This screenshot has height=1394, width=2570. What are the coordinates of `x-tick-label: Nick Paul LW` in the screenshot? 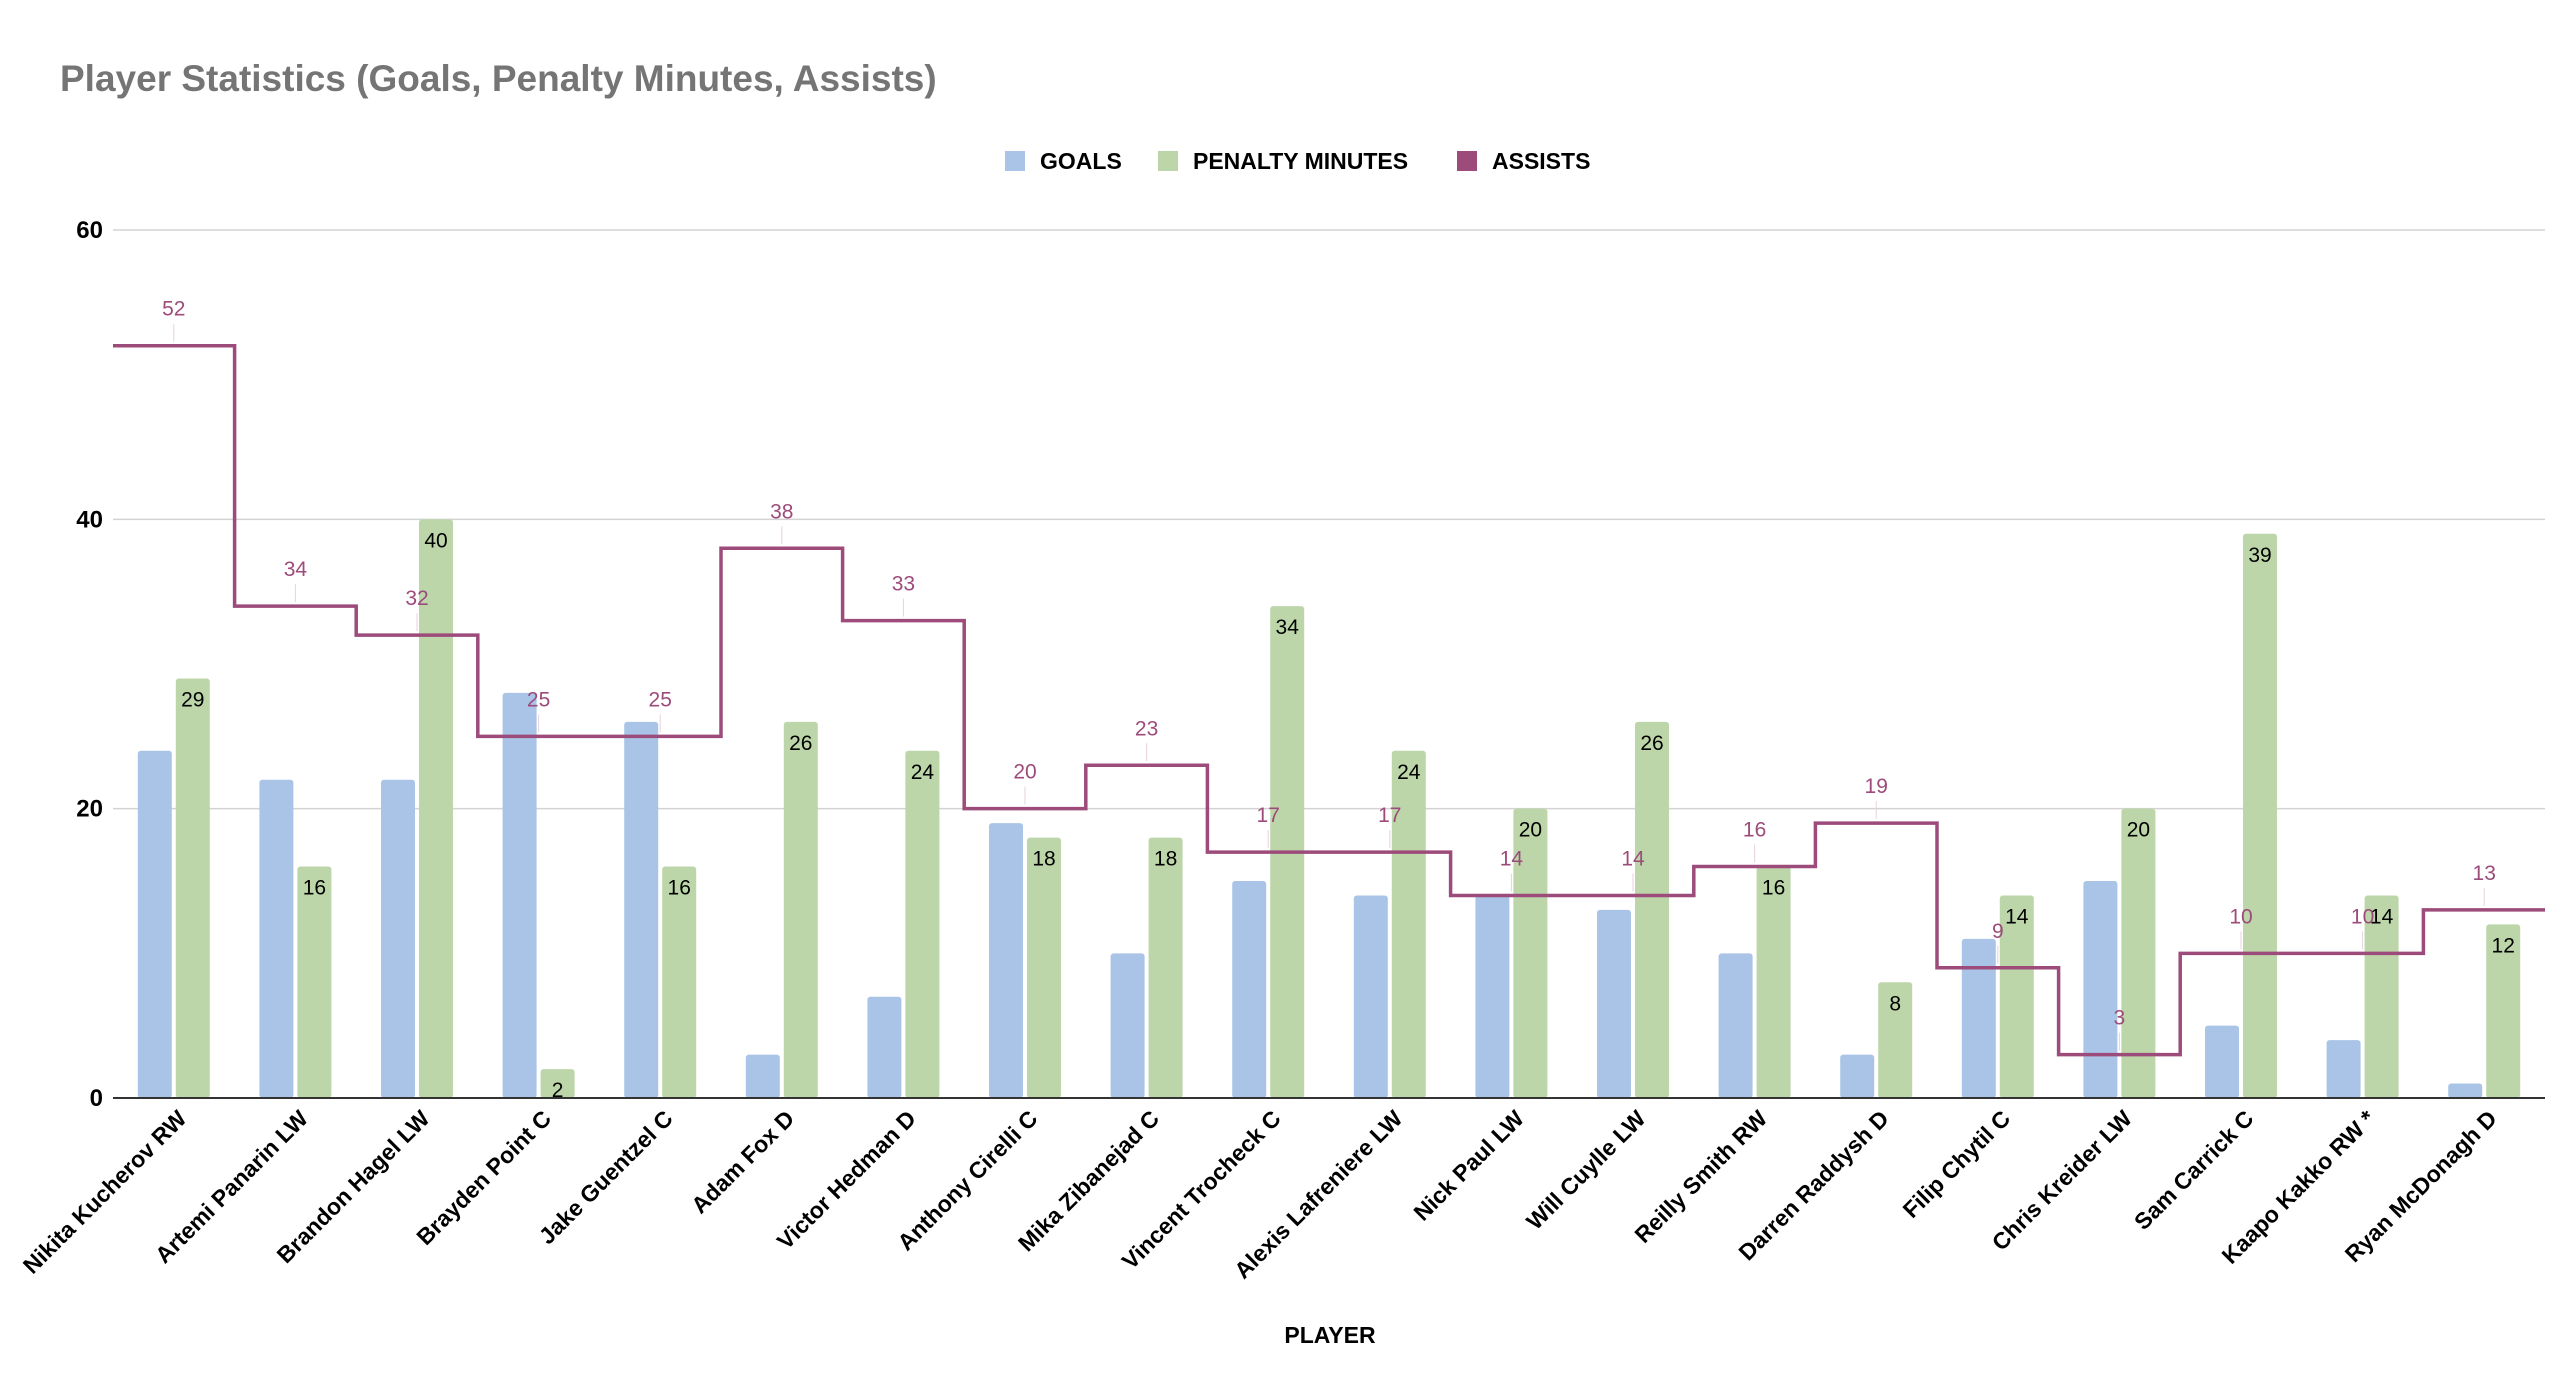 It's located at (1468, 1165).